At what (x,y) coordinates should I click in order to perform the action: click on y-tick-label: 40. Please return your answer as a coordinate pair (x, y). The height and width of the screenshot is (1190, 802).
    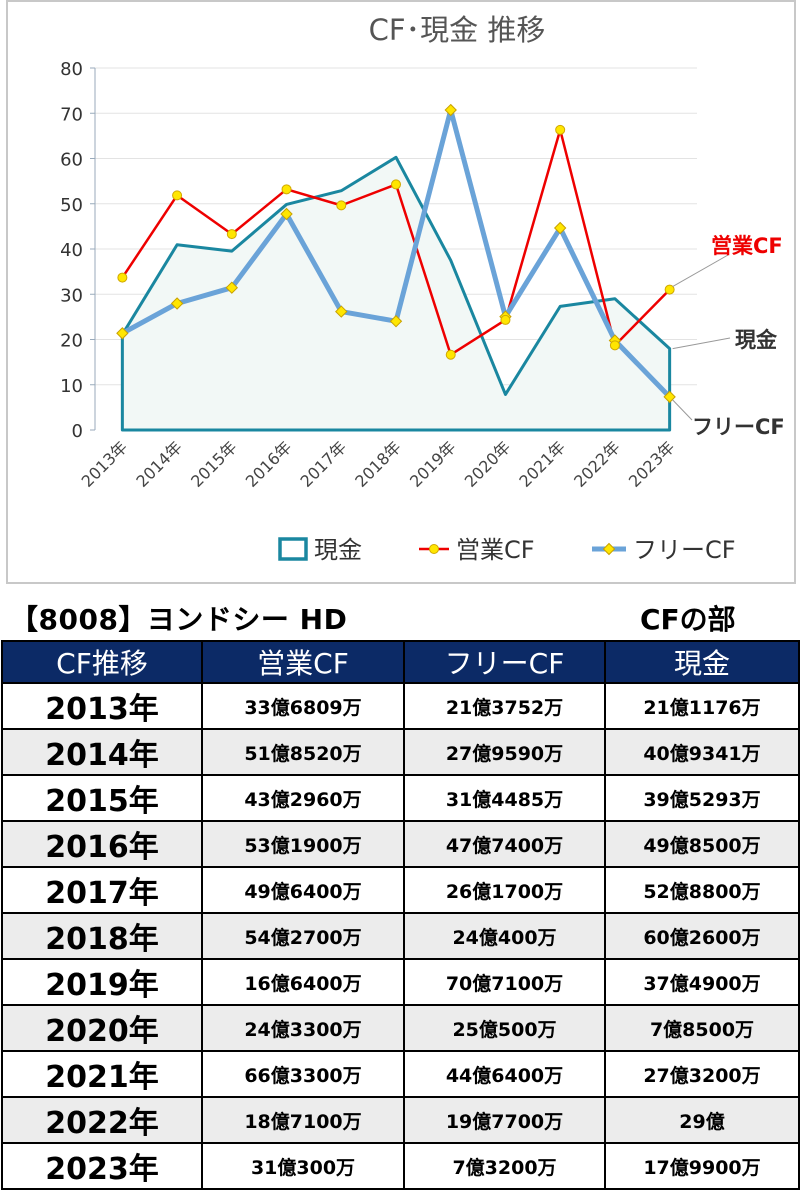
    Looking at the image, I should click on (71, 250).